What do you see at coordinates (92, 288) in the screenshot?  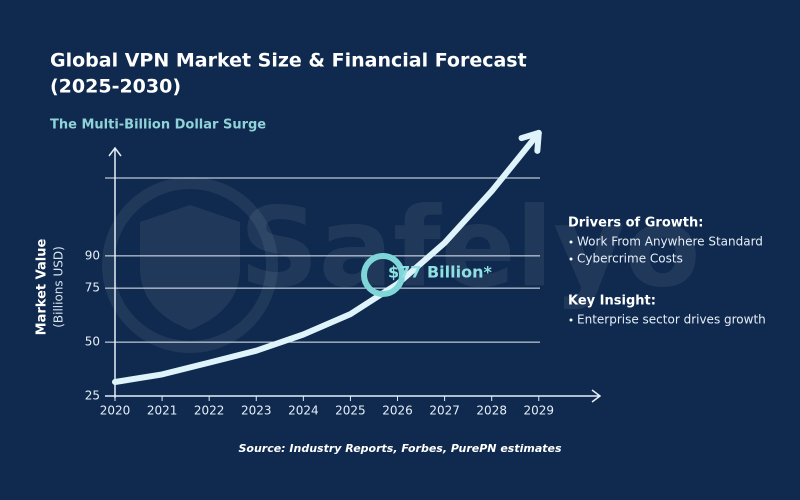 I see `y-tick-label: 75` at bounding box center [92, 288].